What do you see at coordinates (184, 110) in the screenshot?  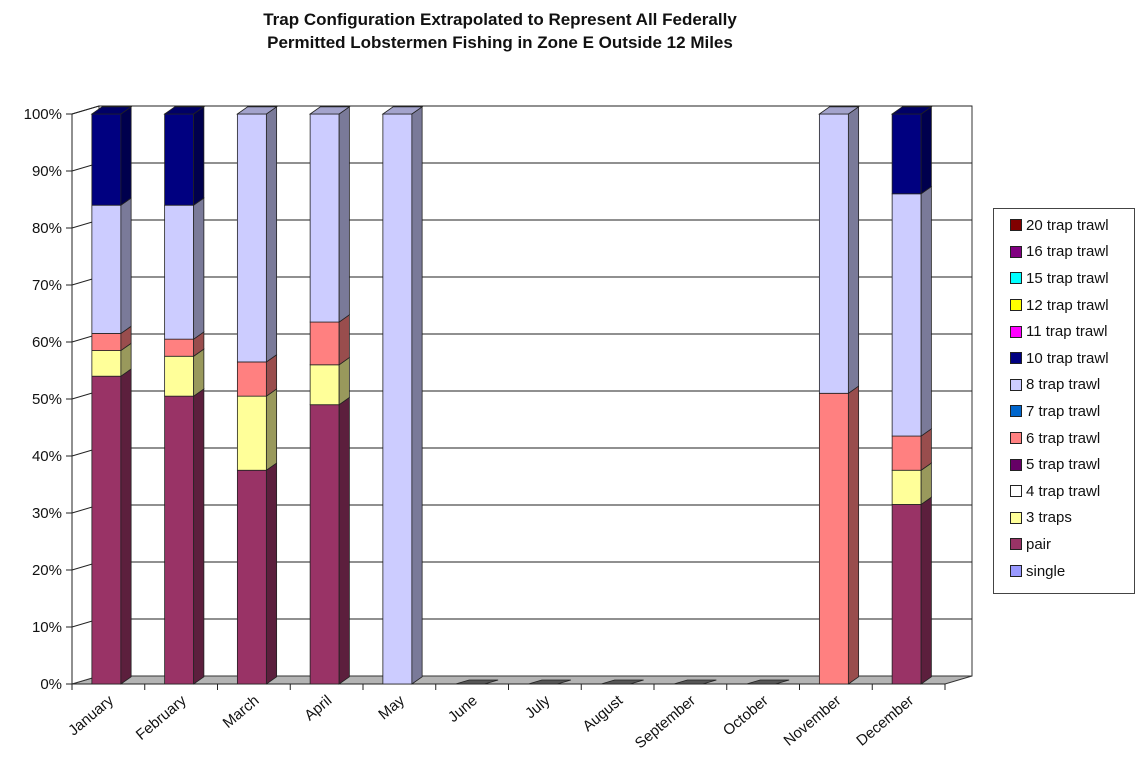 I see `bar-february-10-trap-trawl-top` at bounding box center [184, 110].